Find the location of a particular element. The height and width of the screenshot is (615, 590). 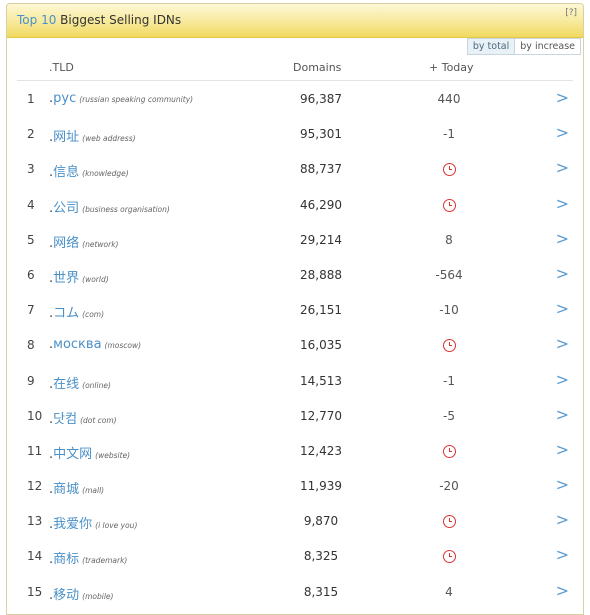

row-tld: .コム (com) is located at coordinates (76, 311).